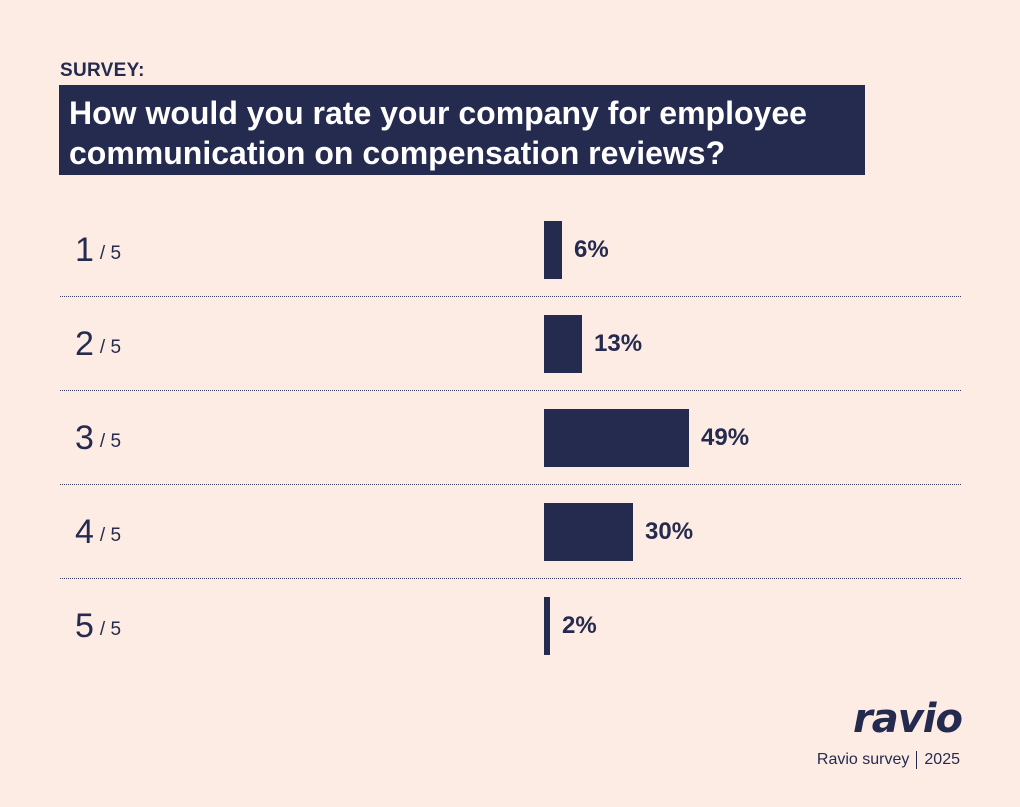  I want to click on category-label: 3/ 5, so click(98, 438).